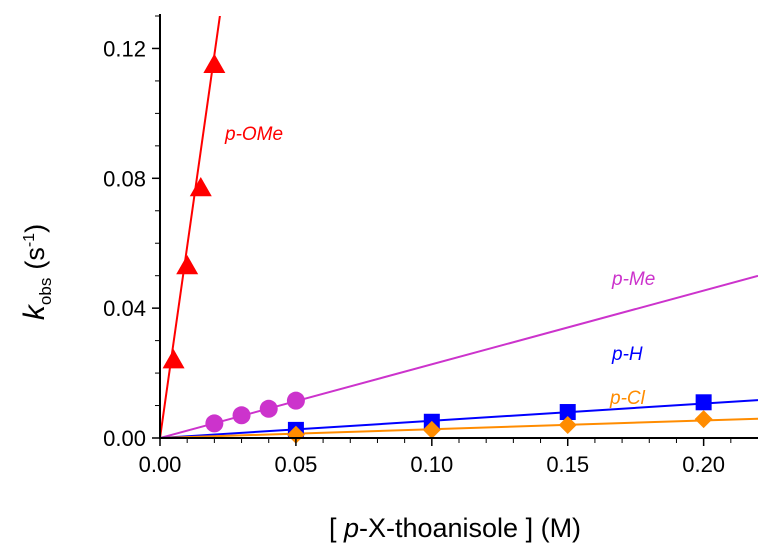 The image size is (758, 551). I want to click on x-tick-label: 0.10, so click(431, 464).